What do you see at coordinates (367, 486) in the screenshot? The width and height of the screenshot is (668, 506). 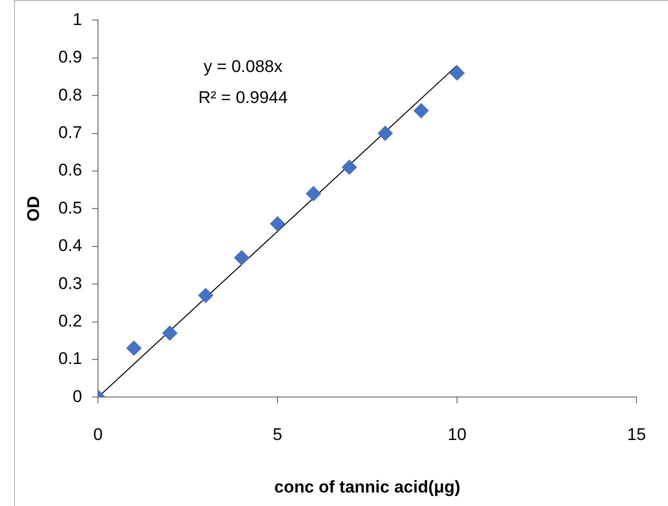 I see `x-axis-title: conc of tannic acid(μg)` at bounding box center [367, 486].